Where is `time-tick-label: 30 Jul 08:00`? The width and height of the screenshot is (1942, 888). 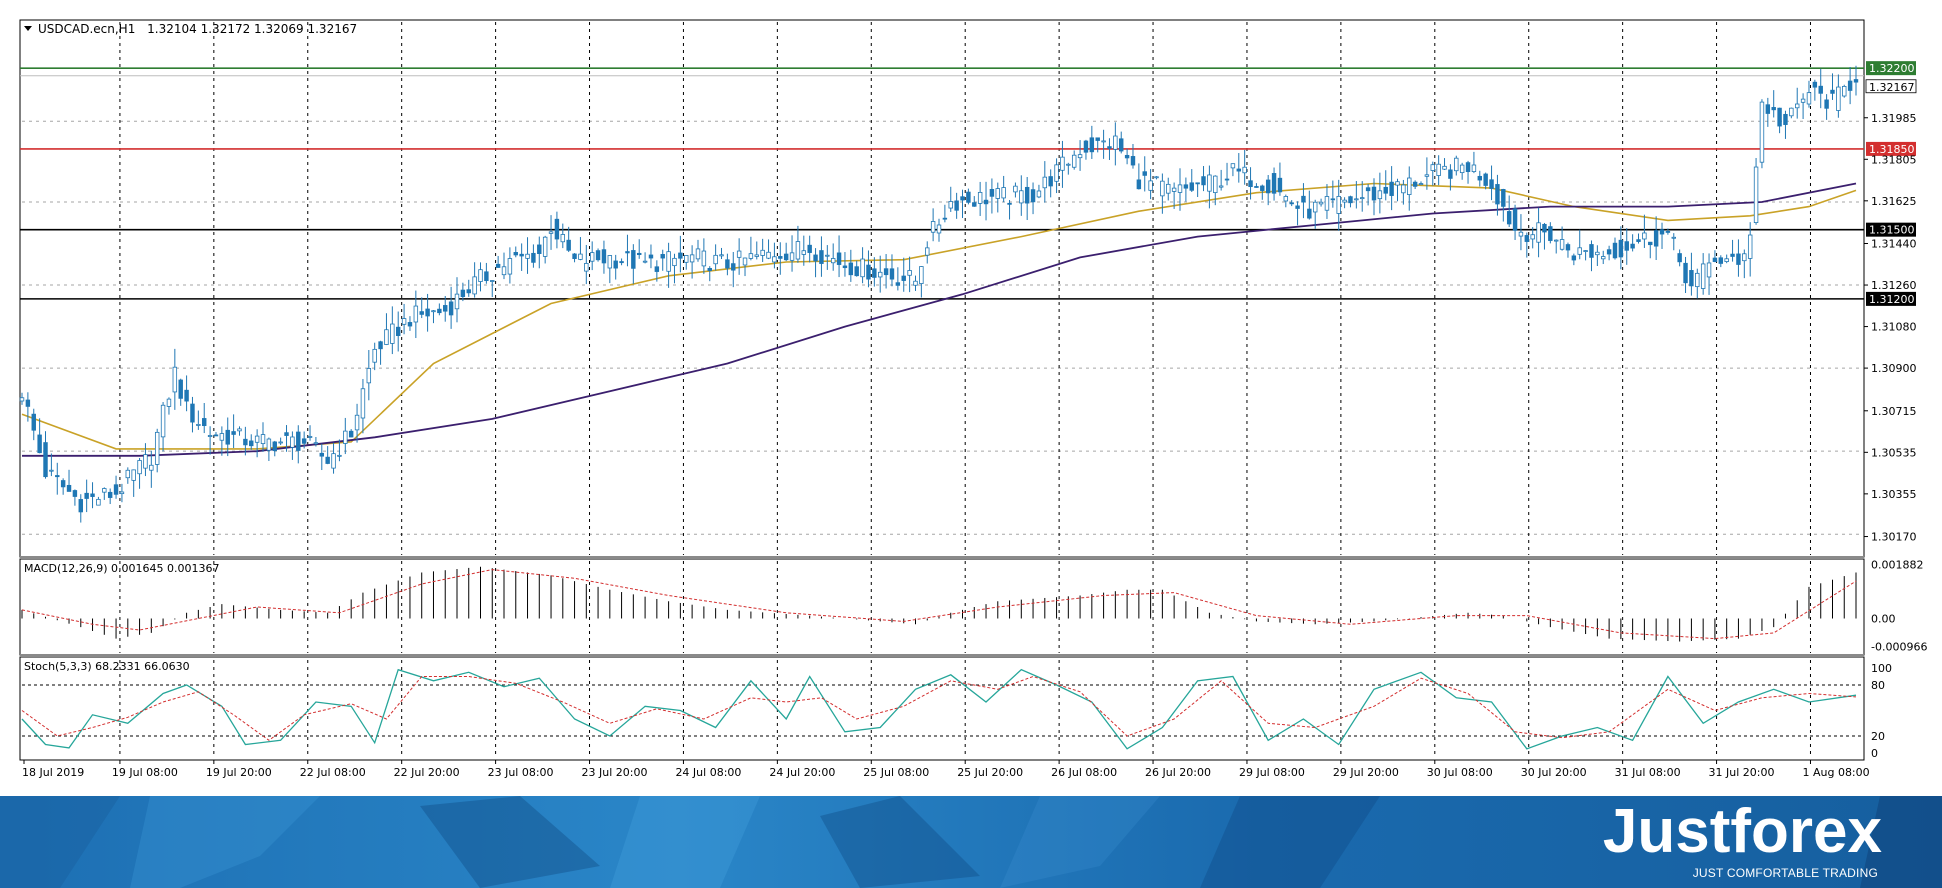
time-tick-label: 30 Jul 08:00 is located at coordinates (1460, 772).